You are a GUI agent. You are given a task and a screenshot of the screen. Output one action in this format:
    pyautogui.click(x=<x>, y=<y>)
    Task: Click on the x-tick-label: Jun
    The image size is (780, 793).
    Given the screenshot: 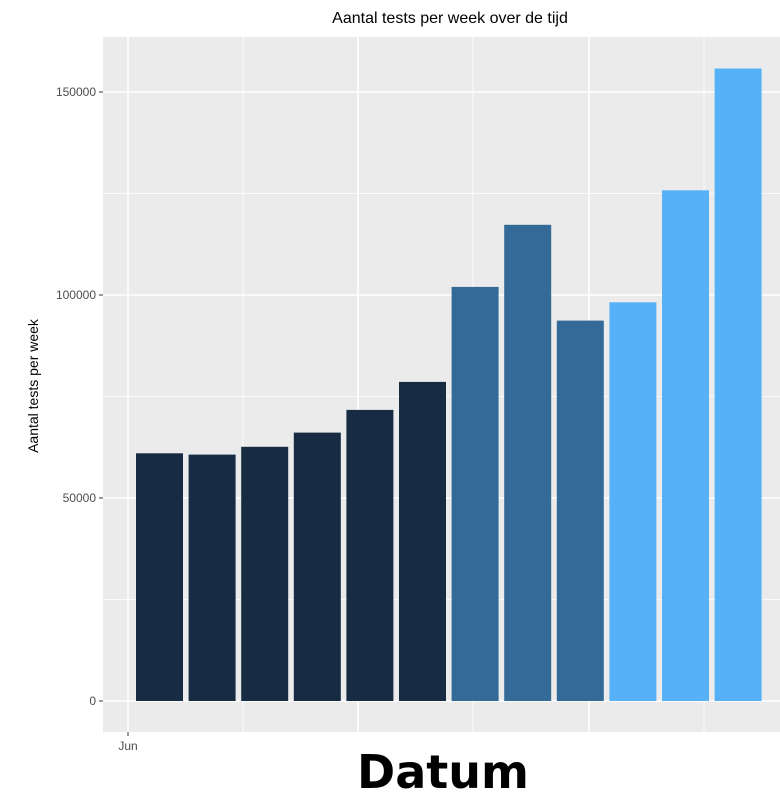 What is the action you would take?
    pyautogui.click(x=127, y=746)
    